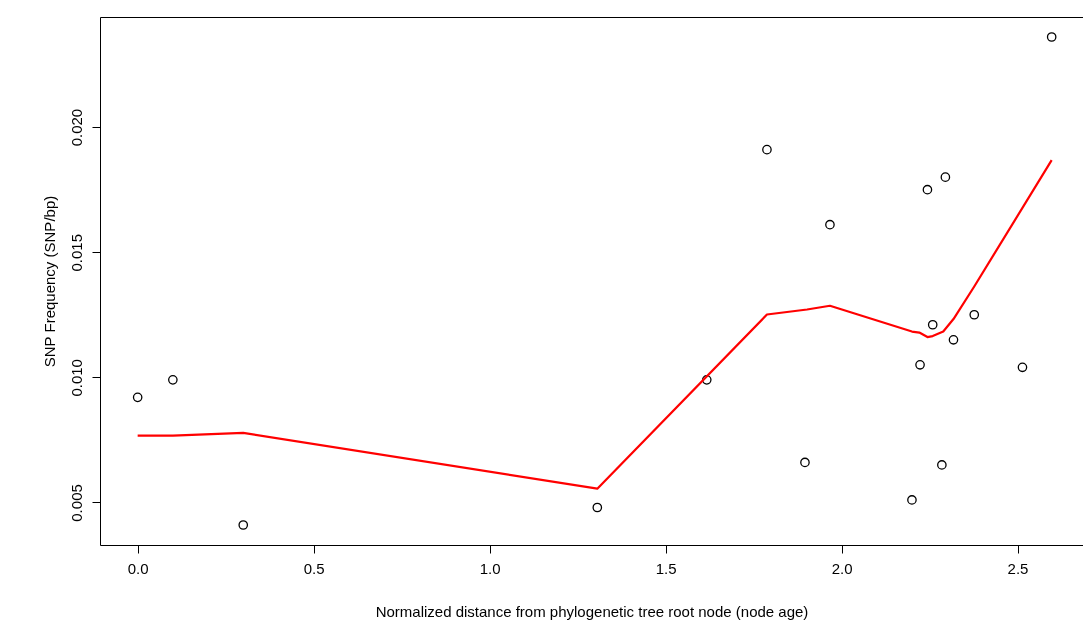 The width and height of the screenshot is (1083, 637). Describe the element at coordinates (138, 568) in the screenshot. I see `x-tick-label: 0.0` at that location.